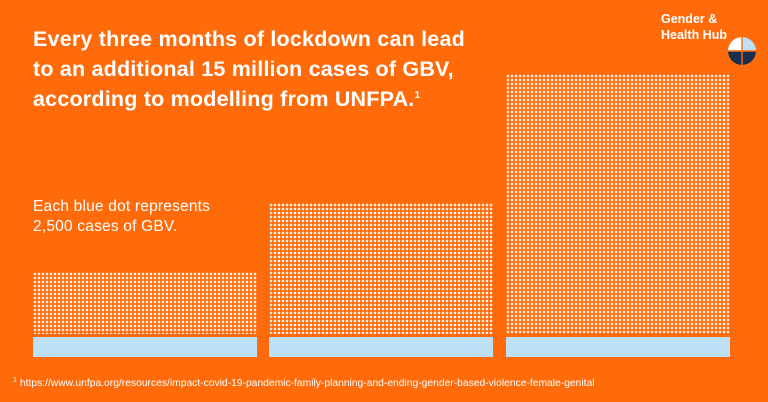 This screenshot has width=768, height=402. I want to click on legend-note-line-1: Each blue dot represents, so click(122, 206).